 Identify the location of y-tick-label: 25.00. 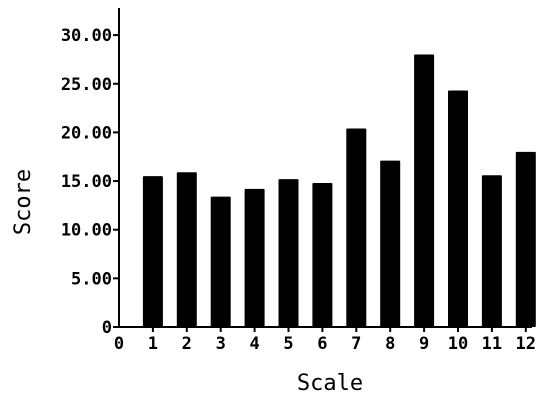
(86, 85).